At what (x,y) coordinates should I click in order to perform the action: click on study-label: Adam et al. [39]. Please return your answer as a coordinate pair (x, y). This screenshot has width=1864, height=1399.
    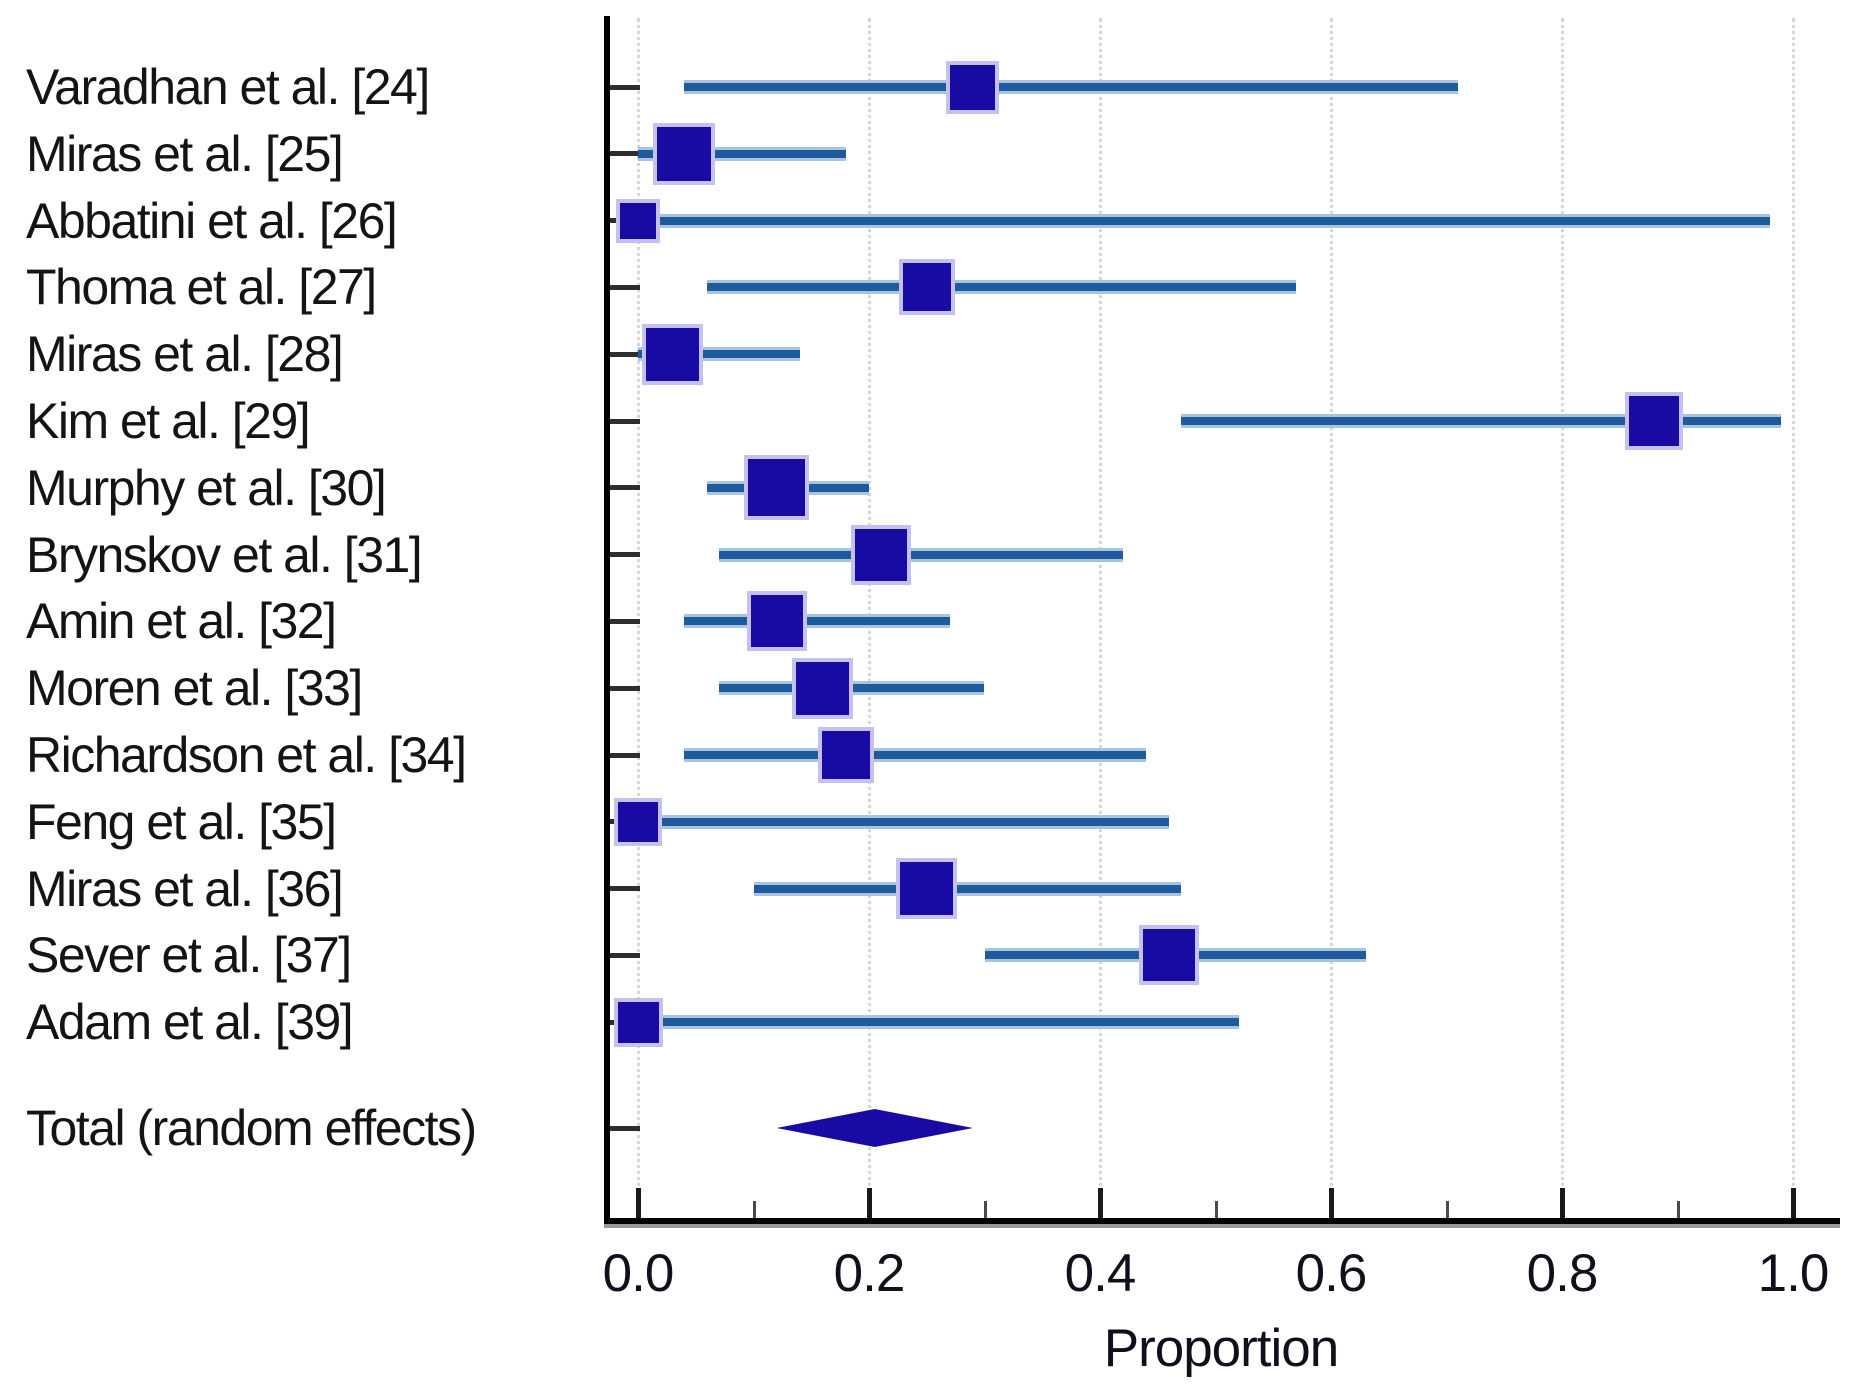
    Looking at the image, I should click on (190, 1022).